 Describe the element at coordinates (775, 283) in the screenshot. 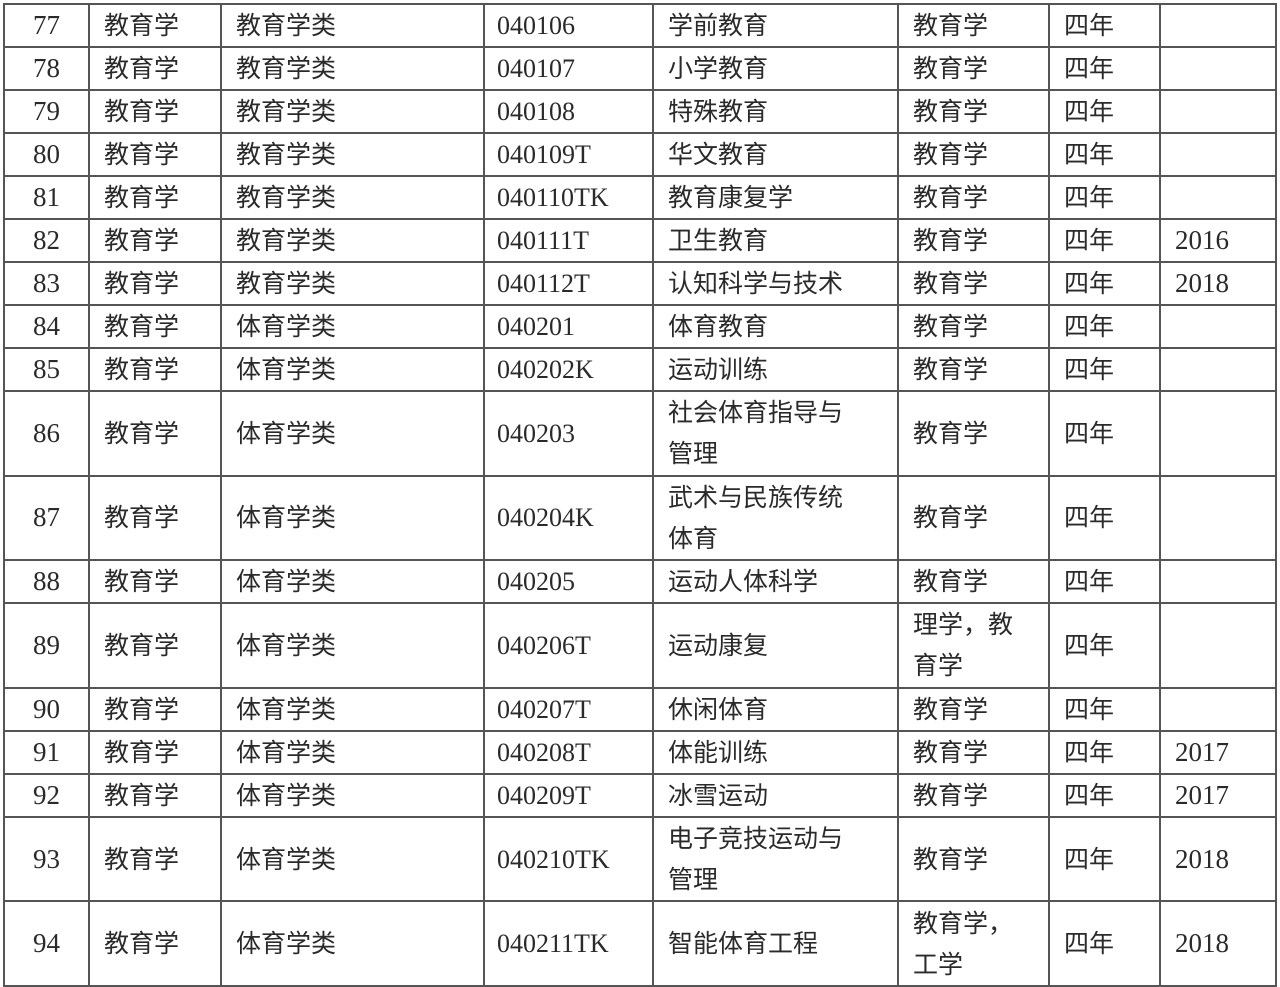

I see `major-name: 认知科学与技术` at that location.